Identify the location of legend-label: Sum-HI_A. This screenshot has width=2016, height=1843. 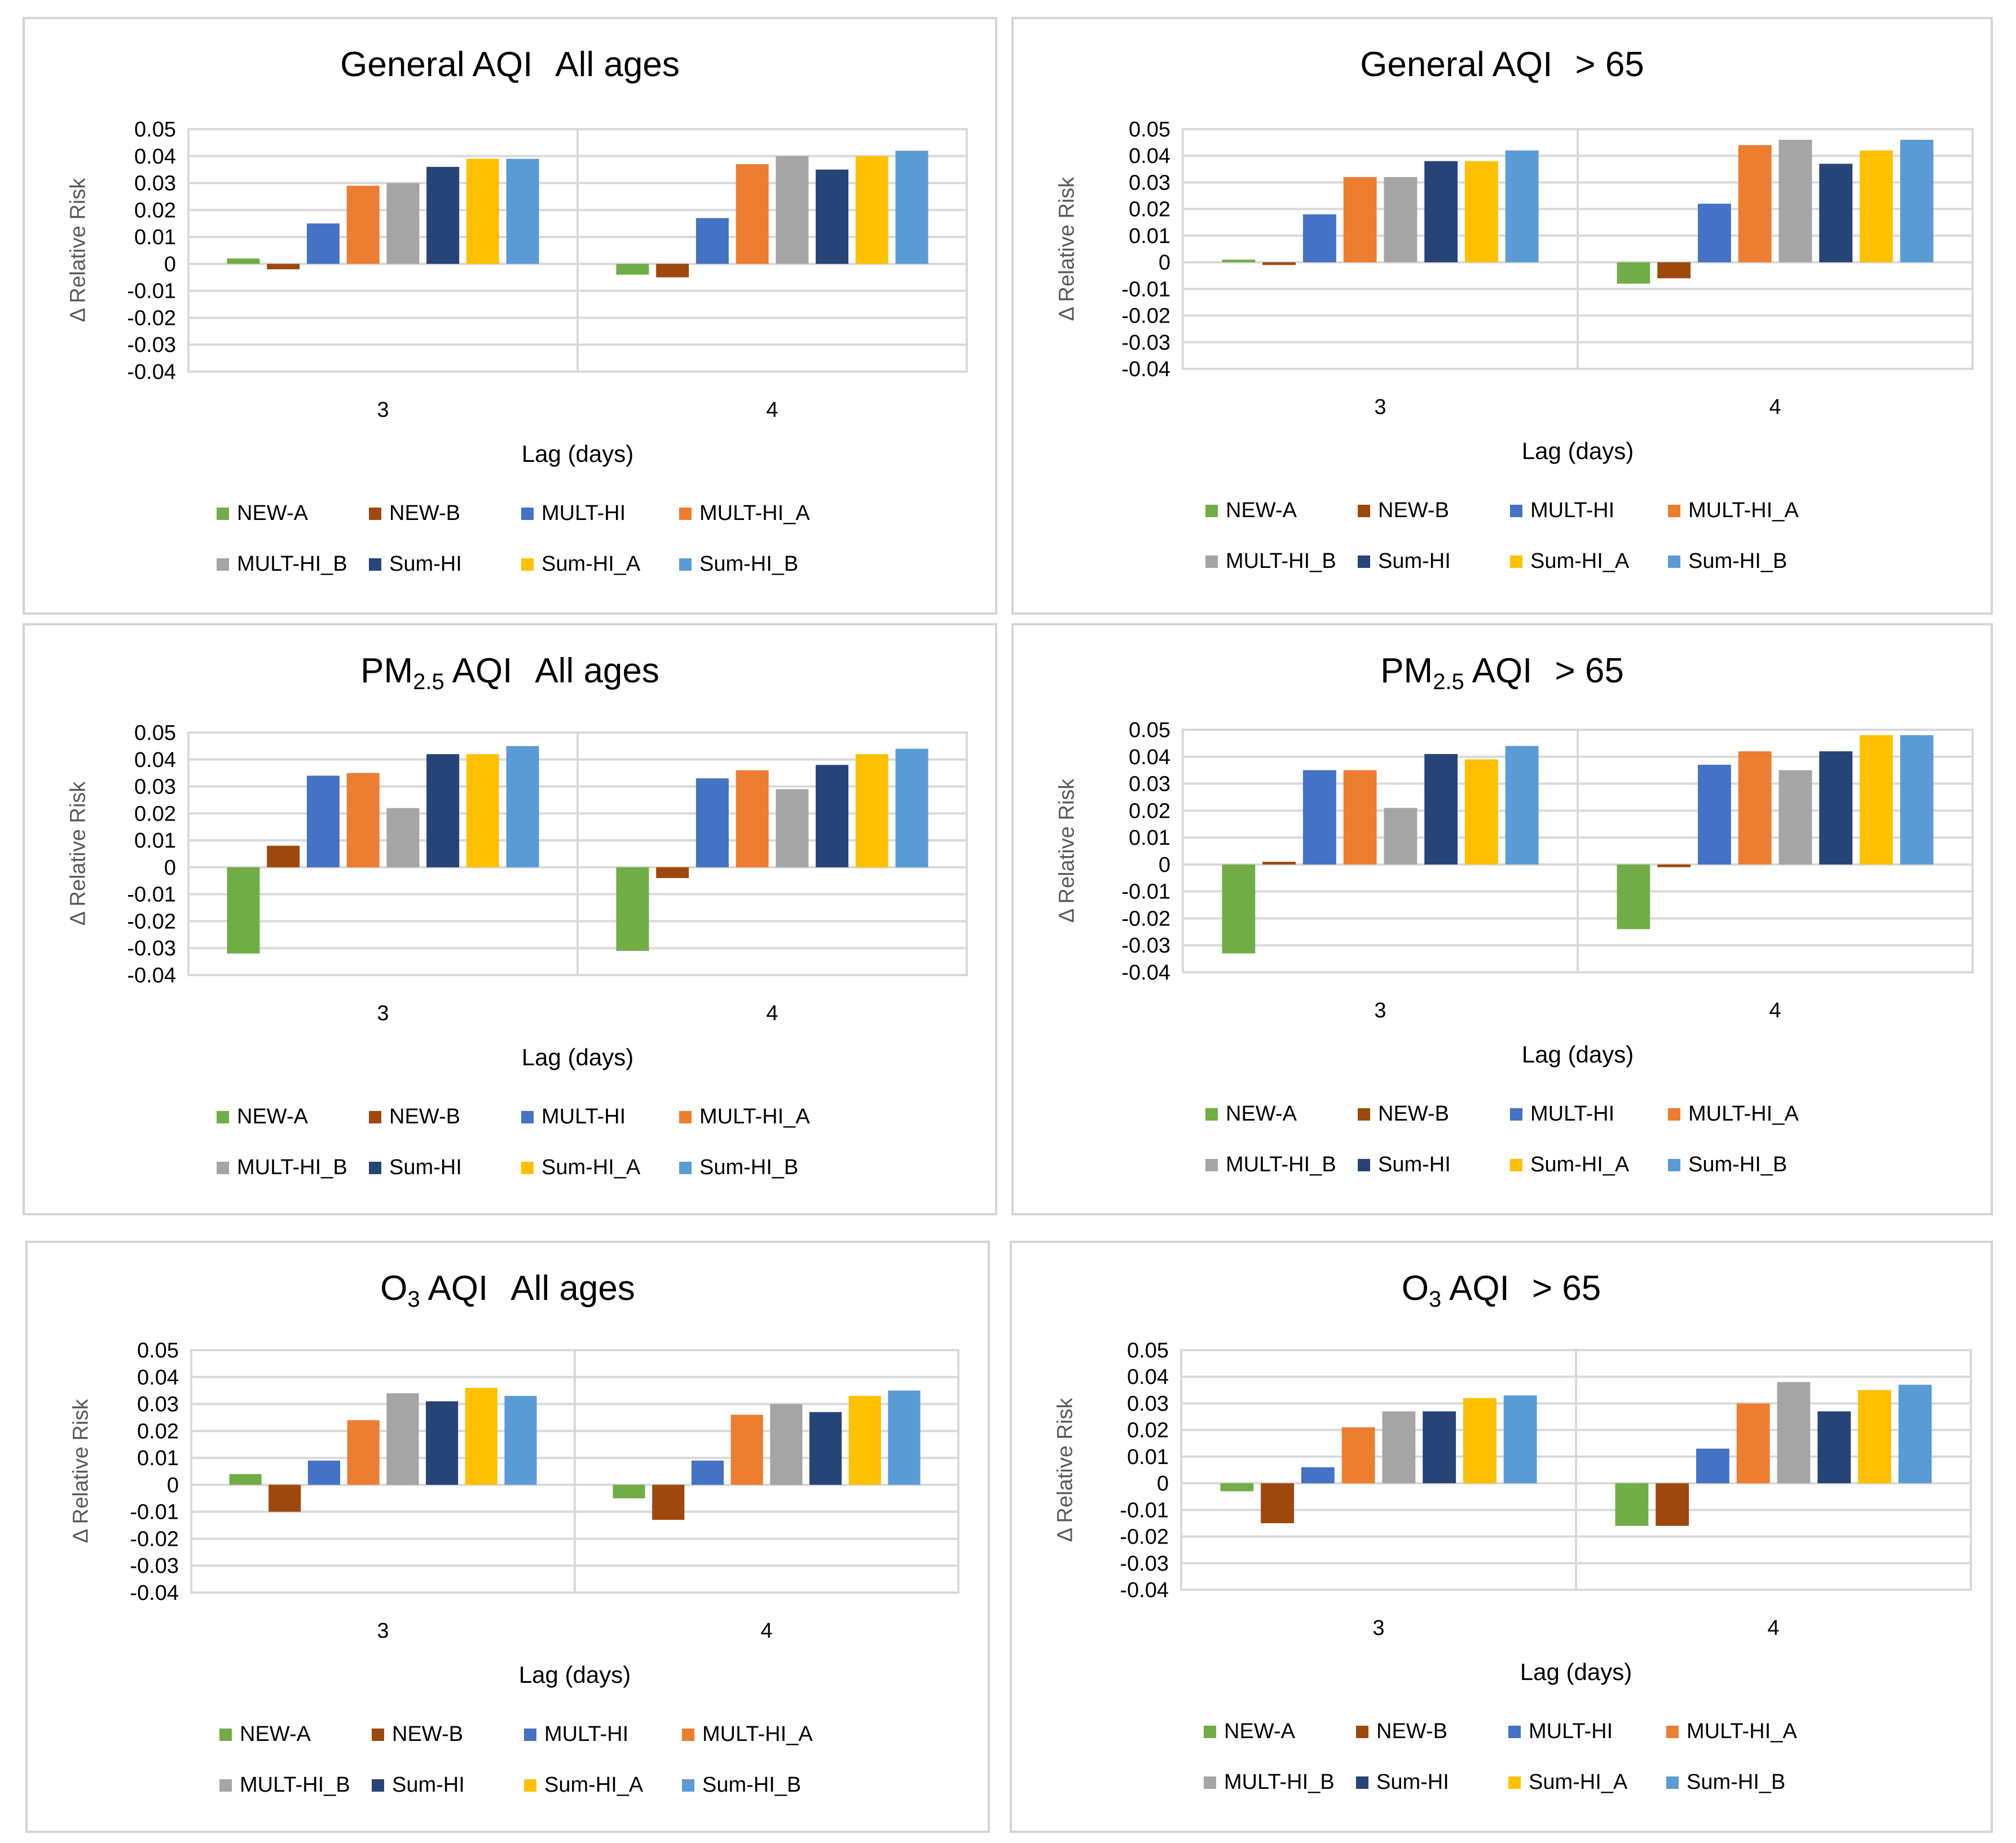
(1578, 1782).